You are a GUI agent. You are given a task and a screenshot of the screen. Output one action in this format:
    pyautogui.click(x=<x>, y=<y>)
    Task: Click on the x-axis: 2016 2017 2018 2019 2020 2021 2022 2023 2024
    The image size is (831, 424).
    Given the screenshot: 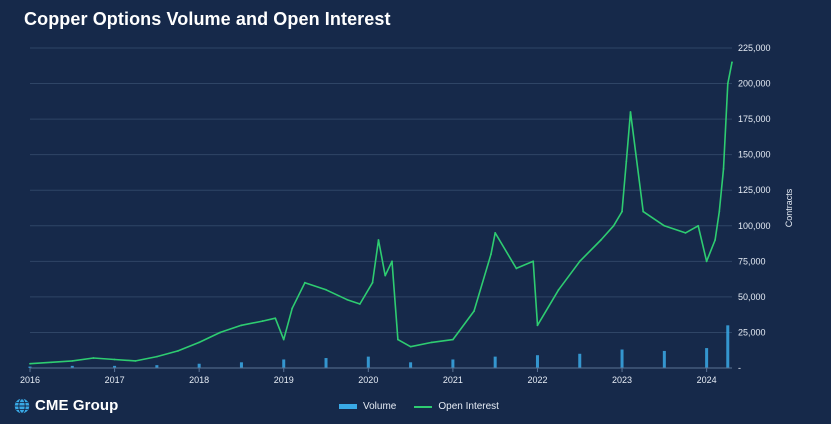 What is the action you would take?
    pyautogui.click(x=376, y=376)
    